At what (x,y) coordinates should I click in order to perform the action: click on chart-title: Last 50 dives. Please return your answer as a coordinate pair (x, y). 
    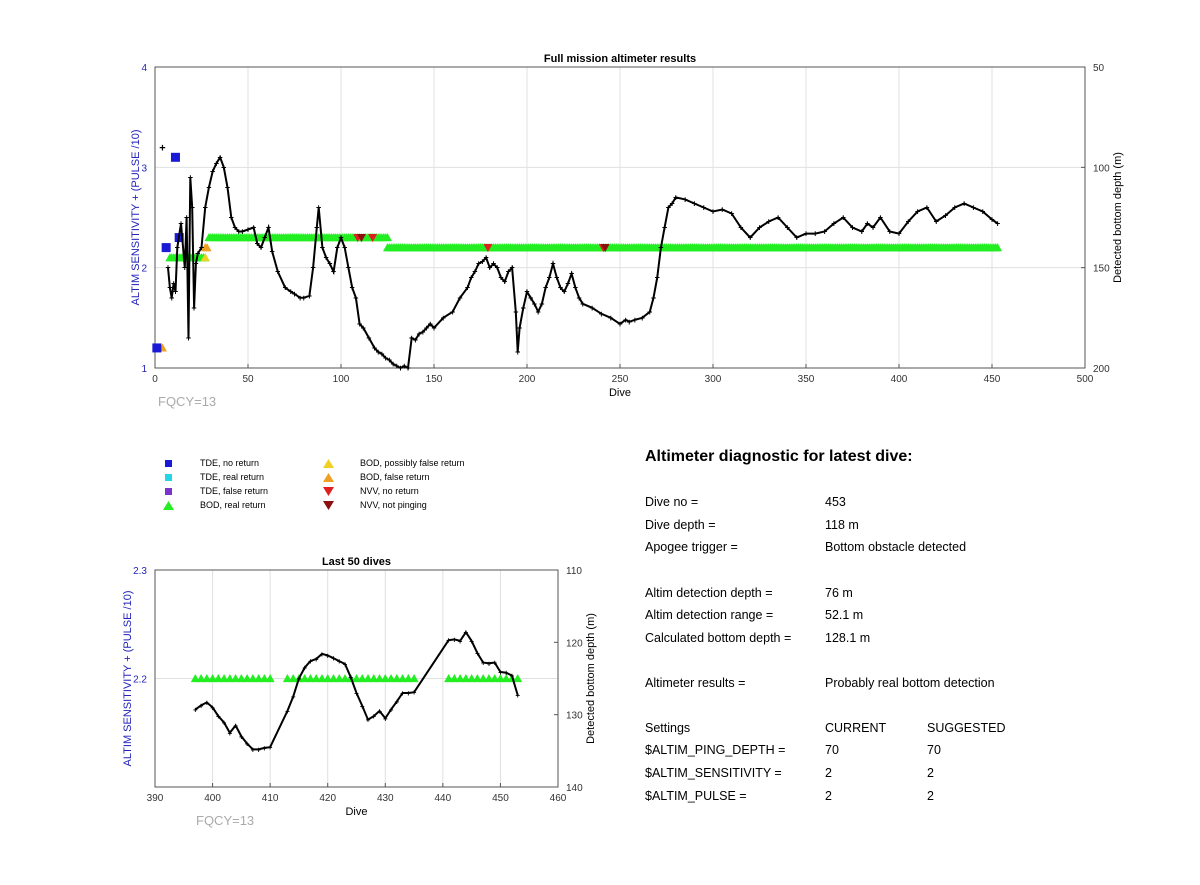
    Looking at the image, I should click on (356, 562).